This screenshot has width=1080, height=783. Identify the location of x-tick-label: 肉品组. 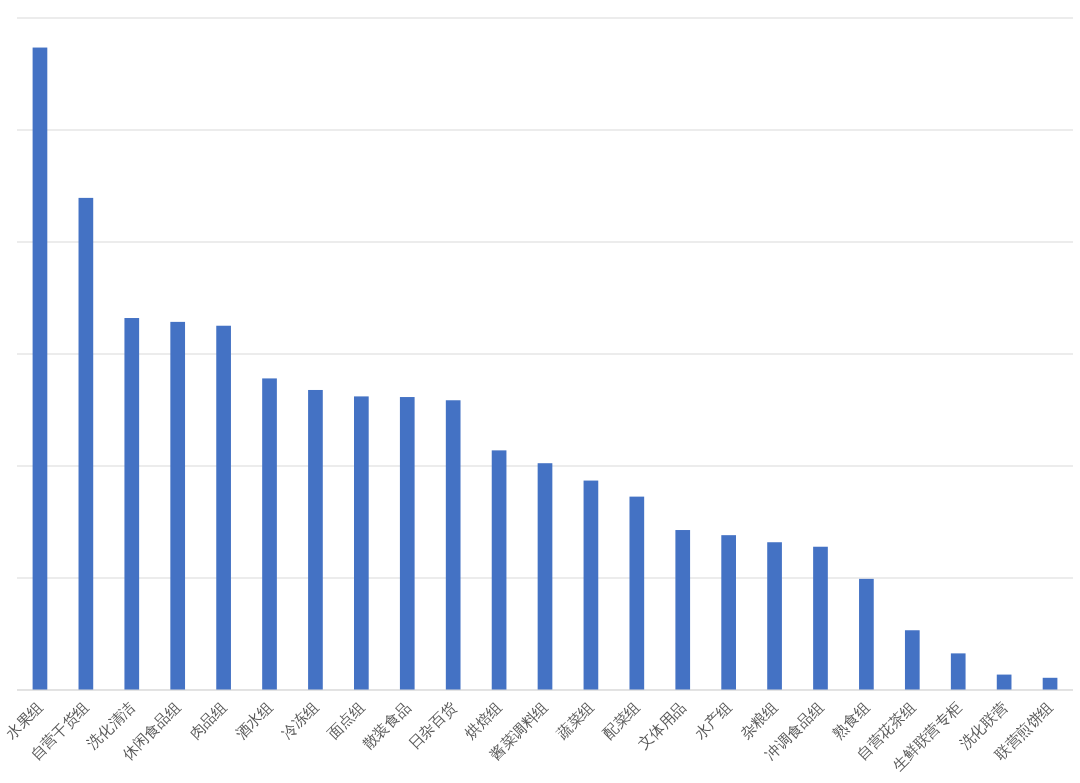
(207, 720).